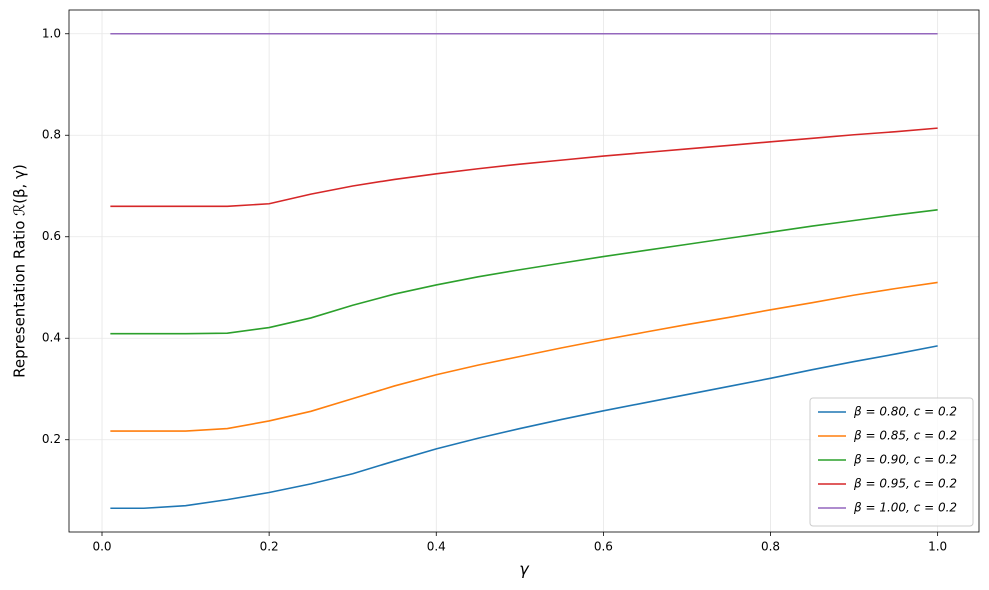  I want to click on x-tick-label: 0.6, so click(603, 547).